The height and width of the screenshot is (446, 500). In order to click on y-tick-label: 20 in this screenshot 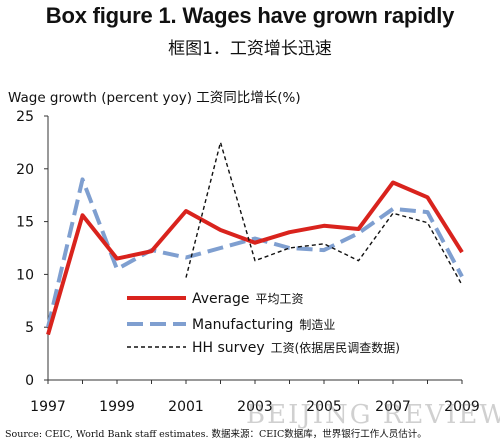, I will do `click(25, 170)`.